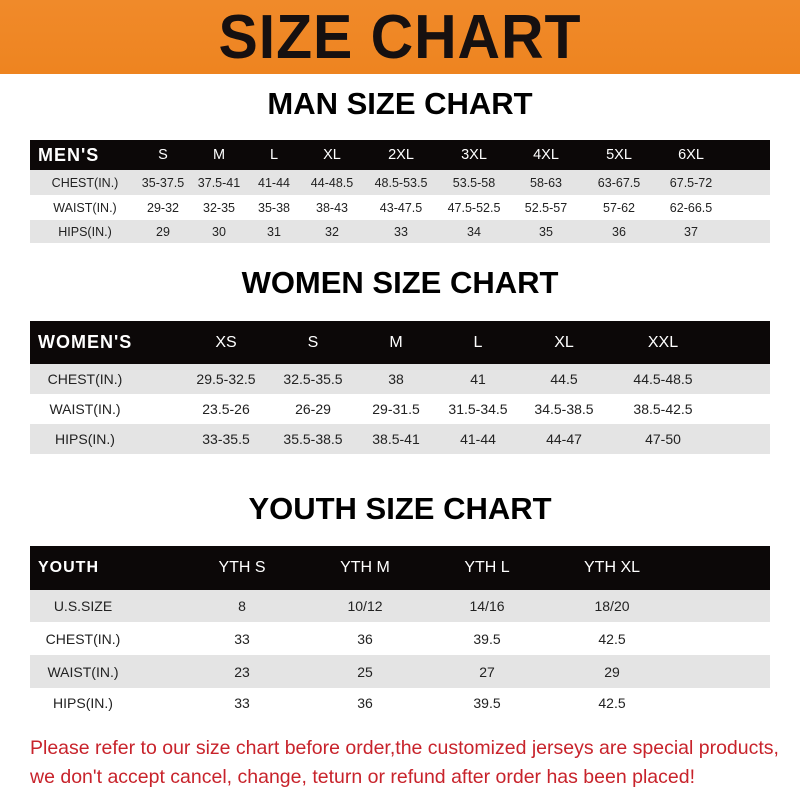  Describe the element at coordinates (83, 606) in the screenshot. I see `row-label: U.S.SIZE` at that location.